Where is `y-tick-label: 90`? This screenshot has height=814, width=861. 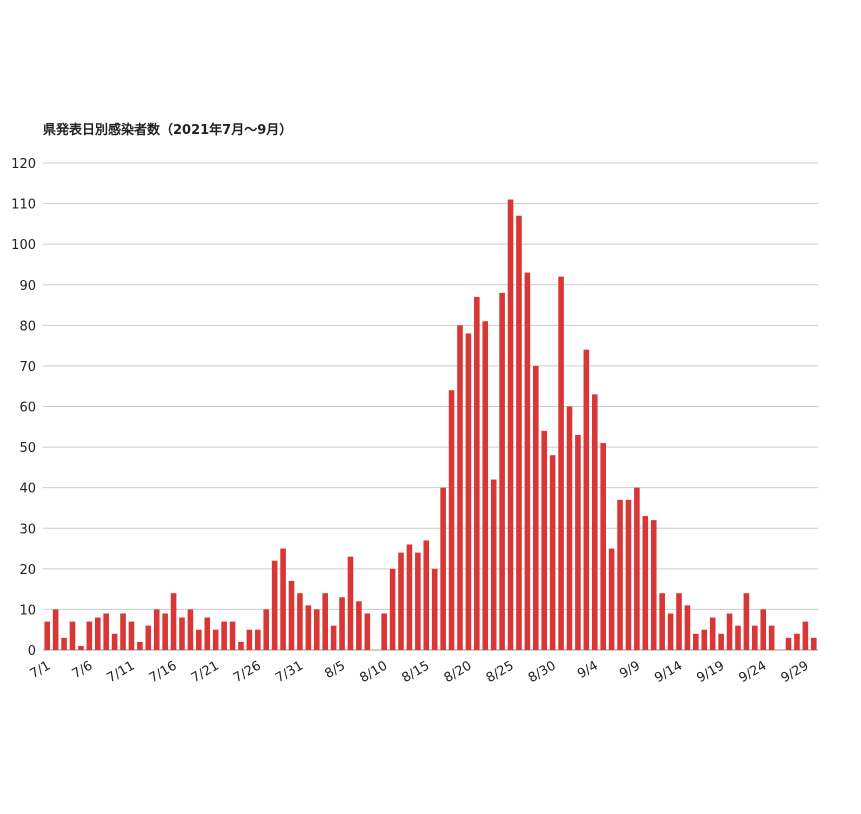 y-tick-label: 90 is located at coordinates (27, 286).